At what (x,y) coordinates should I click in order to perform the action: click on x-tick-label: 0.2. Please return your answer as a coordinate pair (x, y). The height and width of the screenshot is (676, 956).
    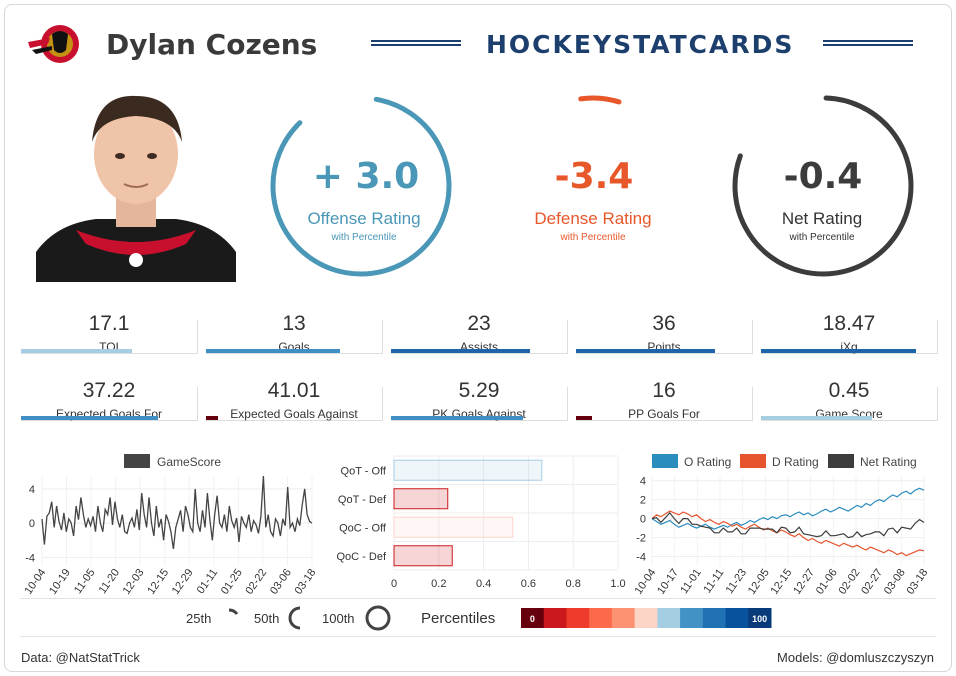
    Looking at the image, I should click on (438, 584).